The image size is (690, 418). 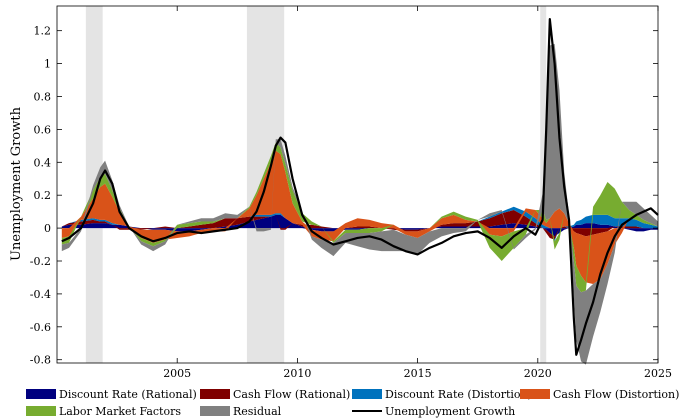 What do you see at coordinates (616, 394) in the screenshot?
I see `legend-label: Cash Flow (Distortion)` at bounding box center [616, 394].